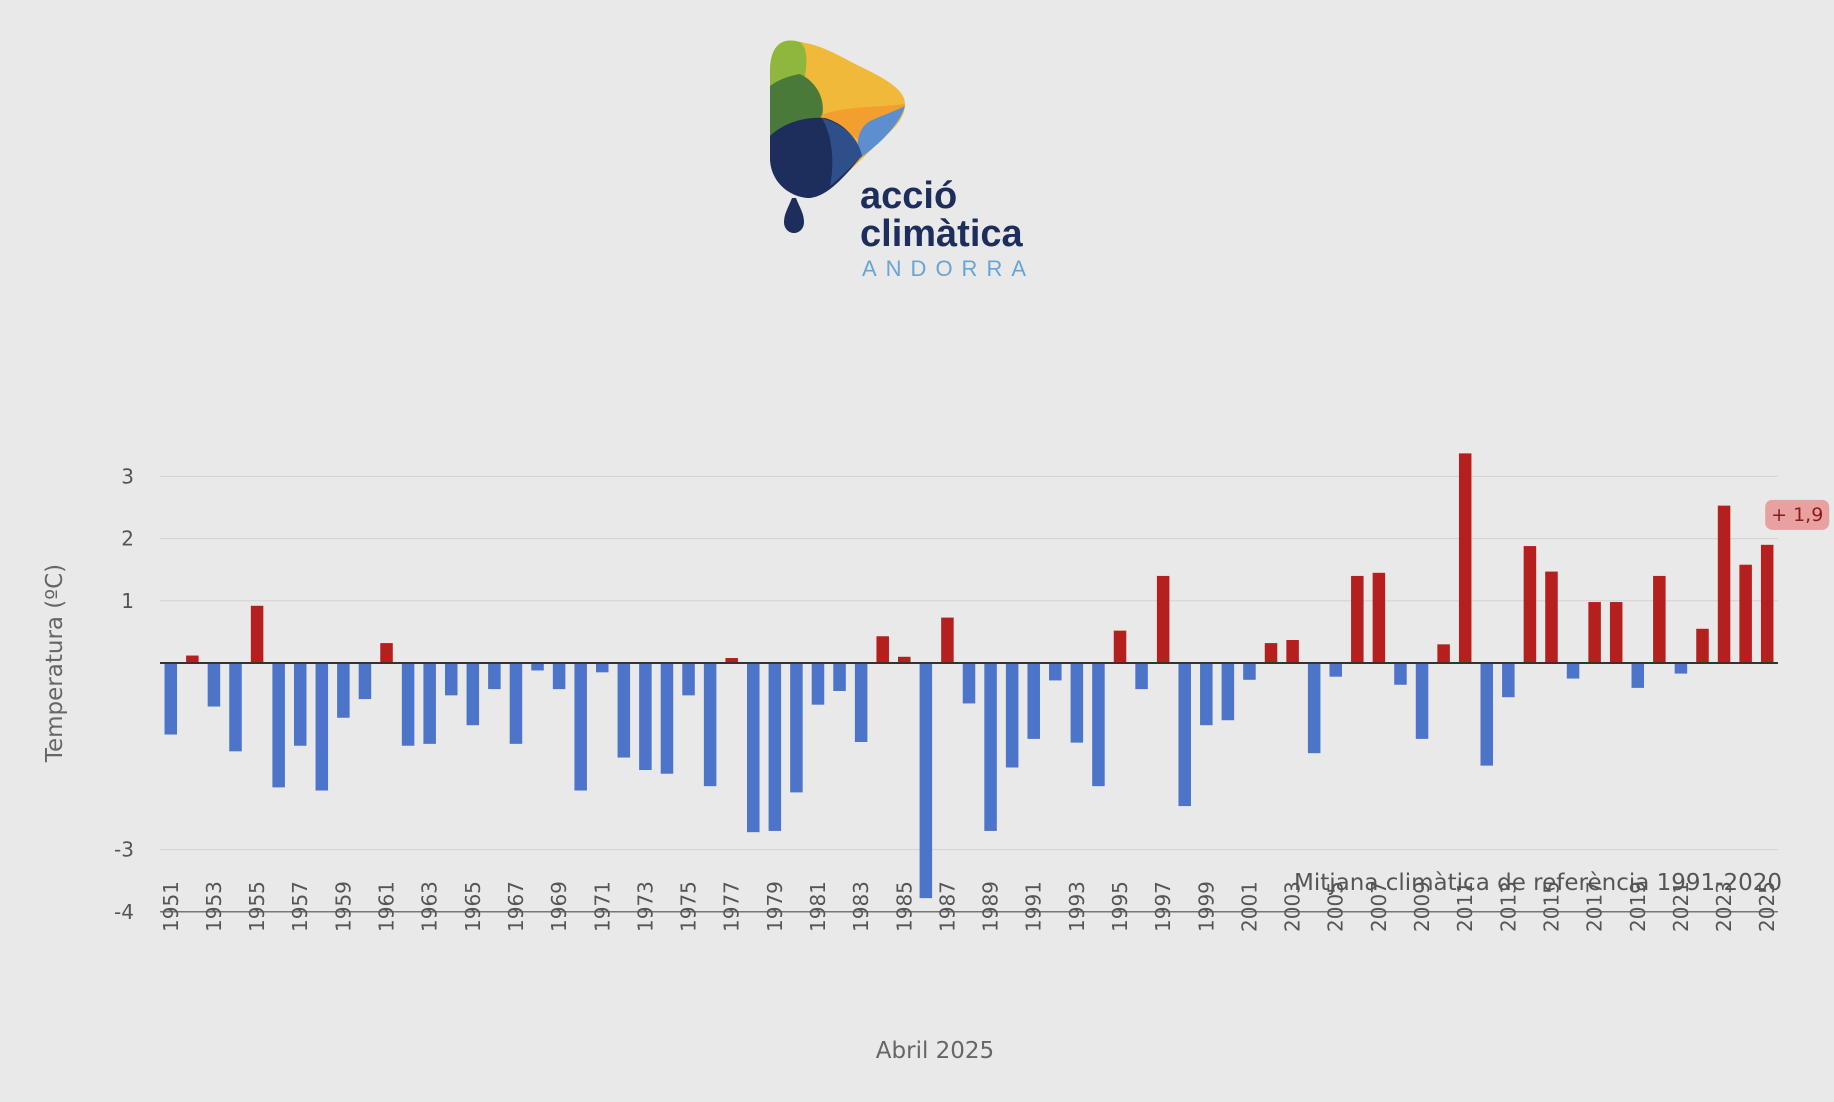 The height and width of the screenshot is (1102, 1834). What do you see at coordinates (837, 136) in the screenshot?
I see `logo-mark-icon` at bounding box center [837, 136].